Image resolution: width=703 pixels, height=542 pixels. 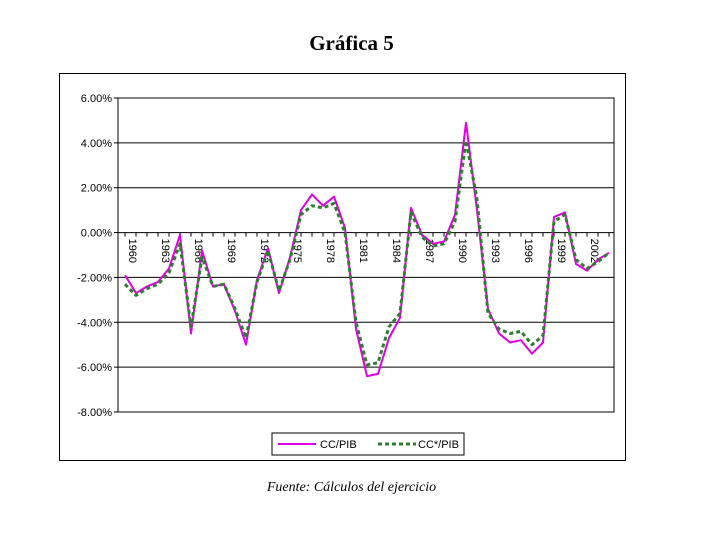 I want to click on y-tick-label: 2.00%, so click(x=96, y=189).